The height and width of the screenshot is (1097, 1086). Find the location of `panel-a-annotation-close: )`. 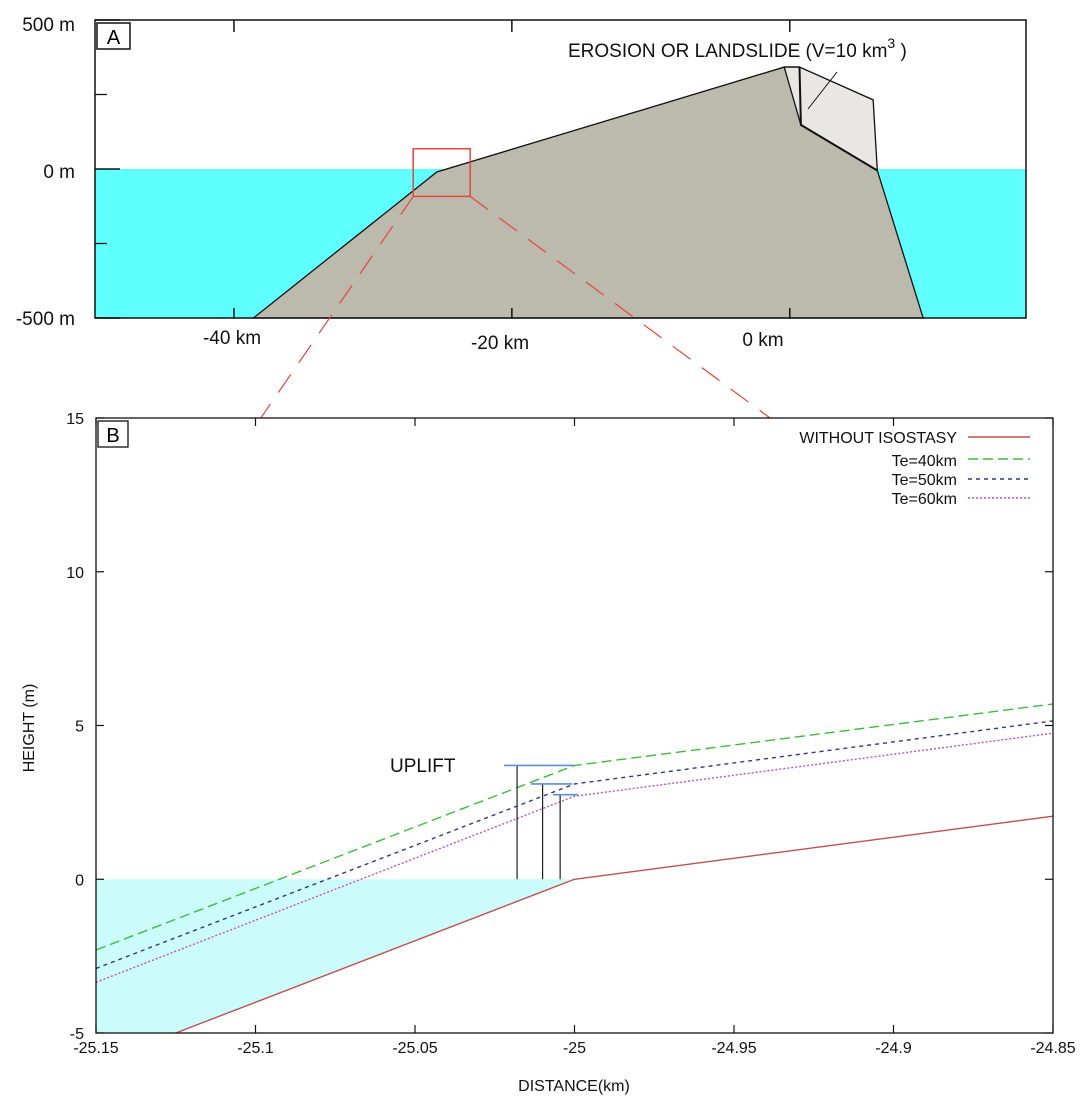

panel-a-annotation-close: ) is located at coordinates (901, 51).